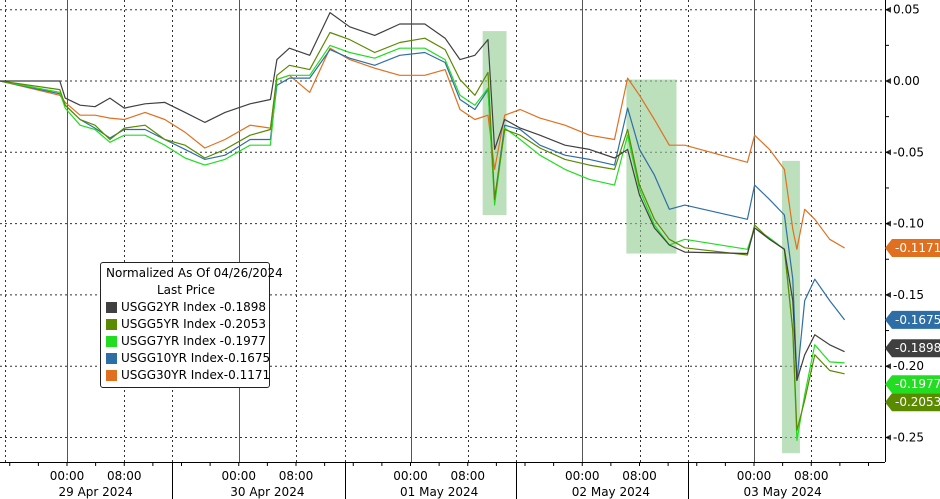 This screenshot has width=940, height=499. I want to click on y-tick-label: -0.05, so click(908, 152).